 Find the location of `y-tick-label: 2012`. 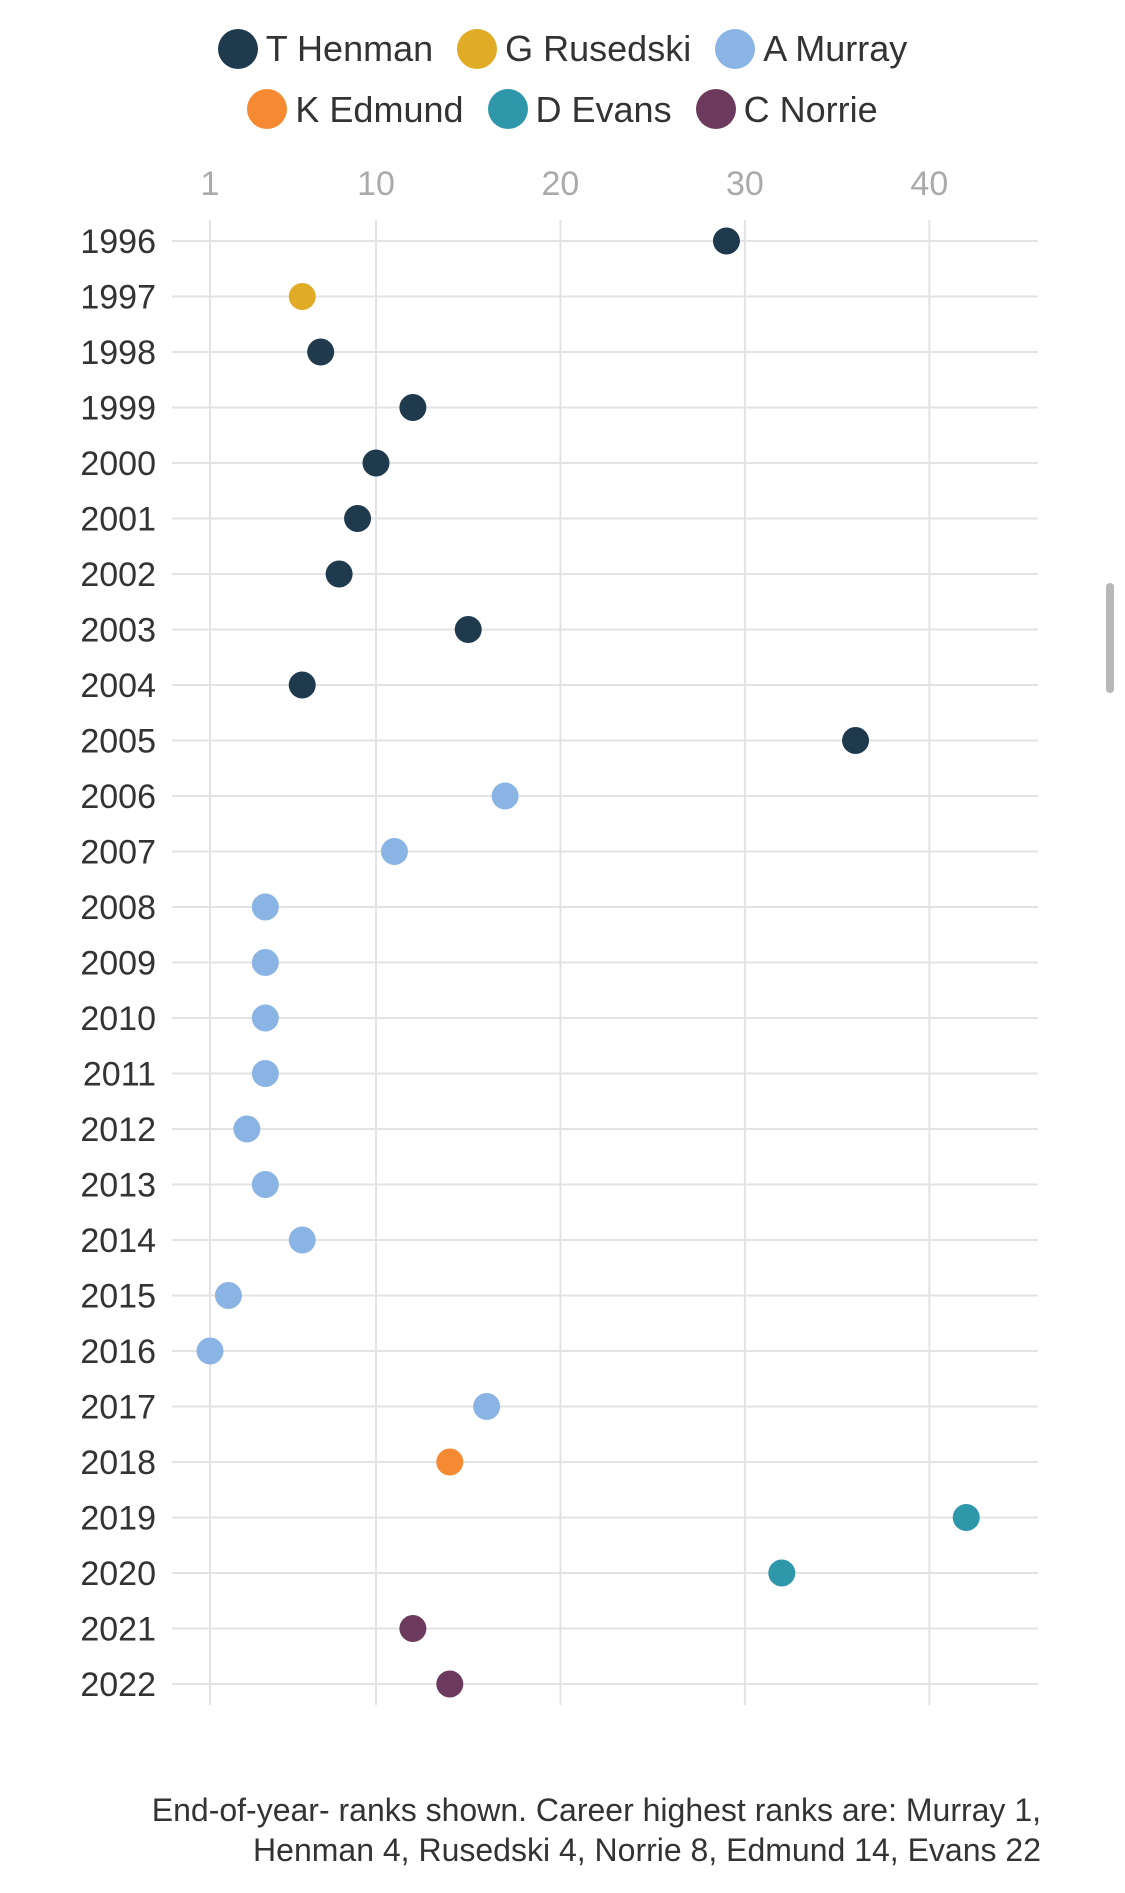

y-tick-label: 2012 is located at coordinates (118, 1130).